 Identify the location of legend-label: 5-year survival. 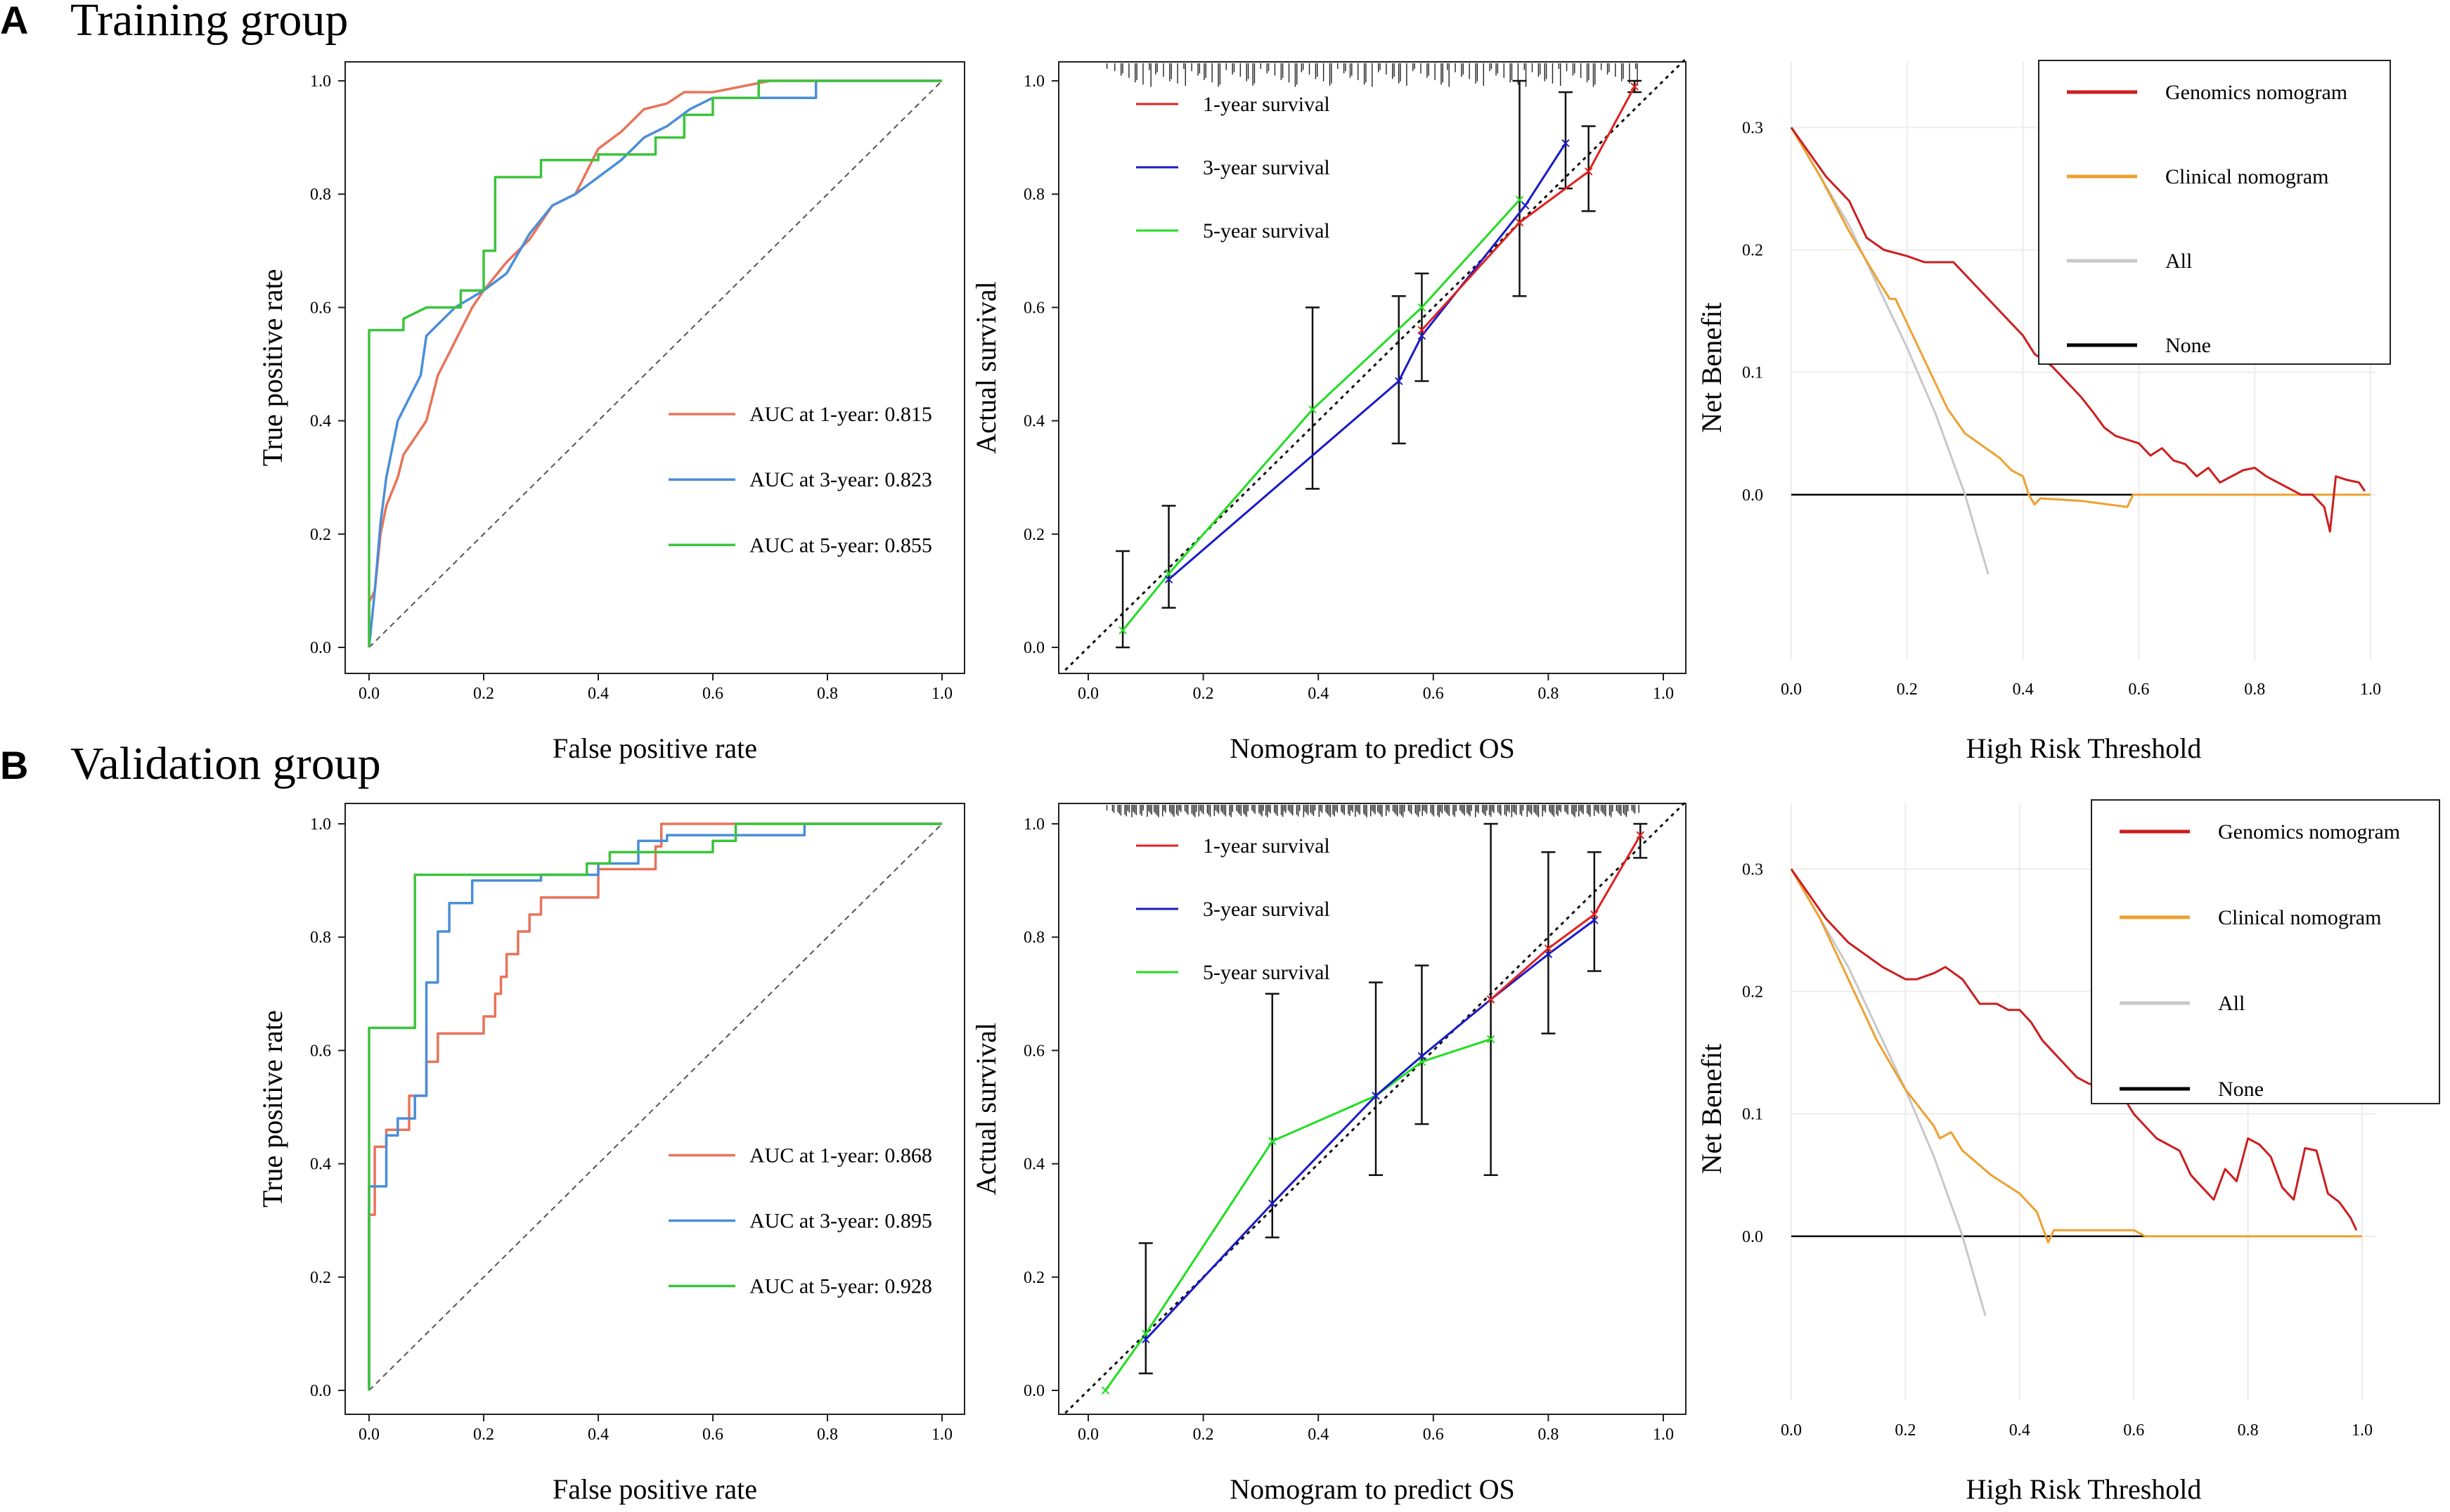
(1266, 231).